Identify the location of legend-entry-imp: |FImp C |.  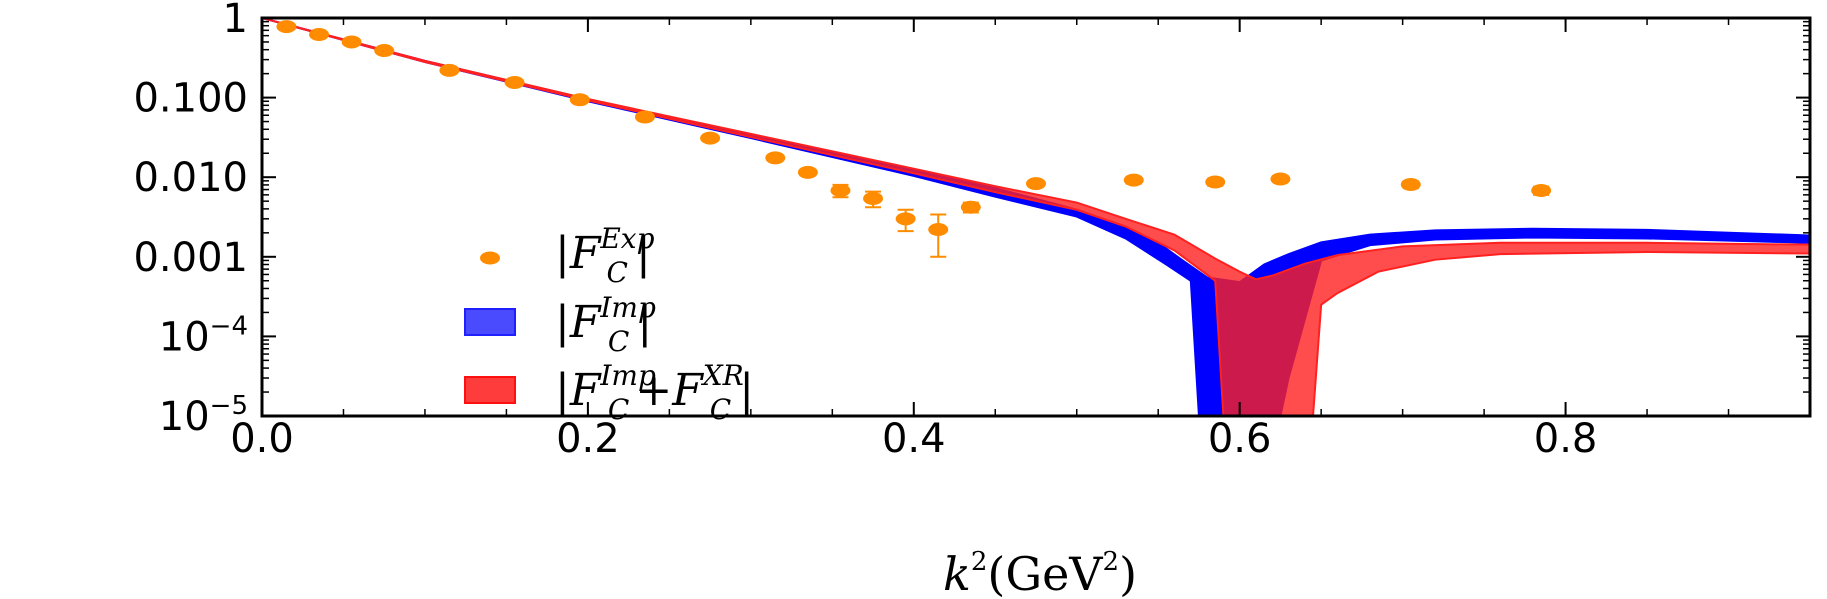
(560, 324).